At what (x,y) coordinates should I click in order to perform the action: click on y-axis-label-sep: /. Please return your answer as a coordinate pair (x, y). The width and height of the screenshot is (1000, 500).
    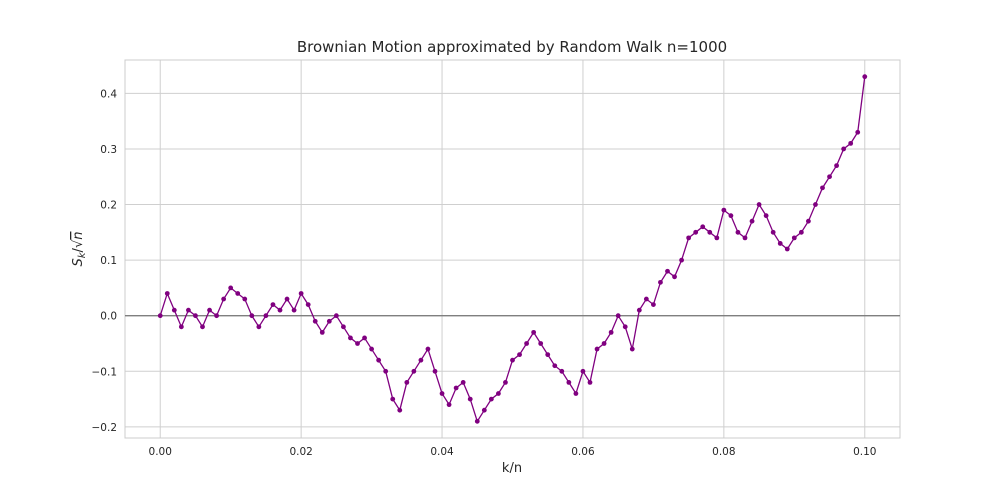
    Looking at the image, I should click on (78, 249).